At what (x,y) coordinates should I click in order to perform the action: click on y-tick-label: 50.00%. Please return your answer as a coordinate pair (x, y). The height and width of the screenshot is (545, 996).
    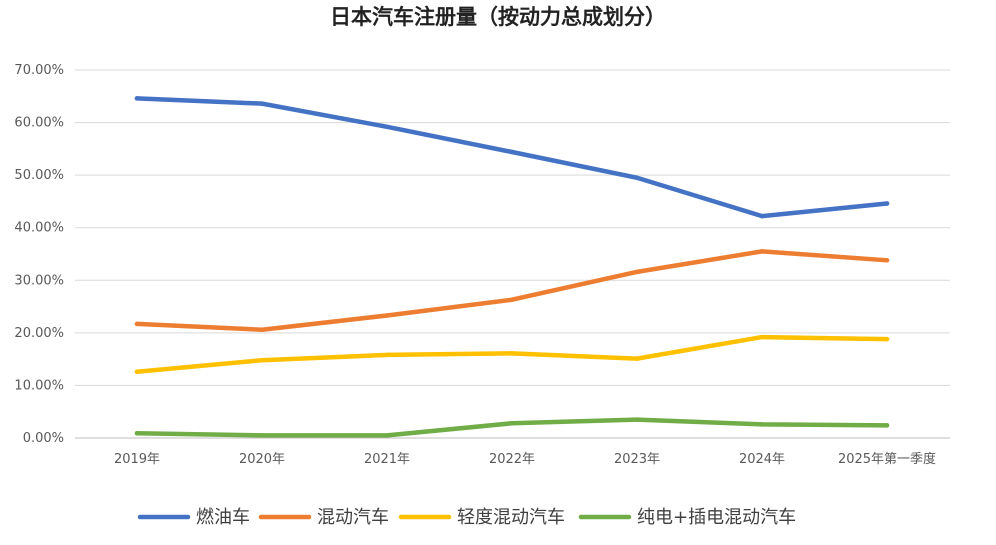
    Looking at the image, I should click on (39, 175).